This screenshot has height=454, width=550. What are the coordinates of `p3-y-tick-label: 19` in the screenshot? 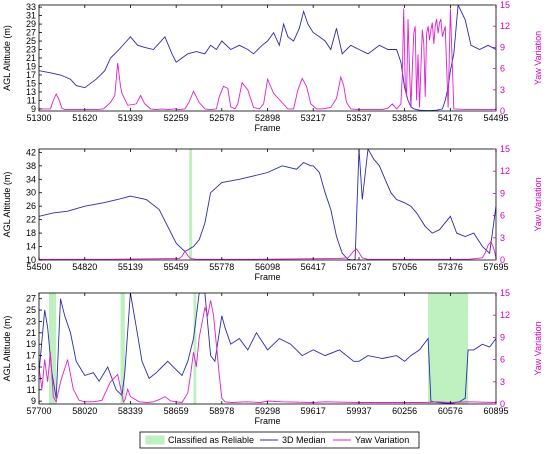 It's located at (31, 344).